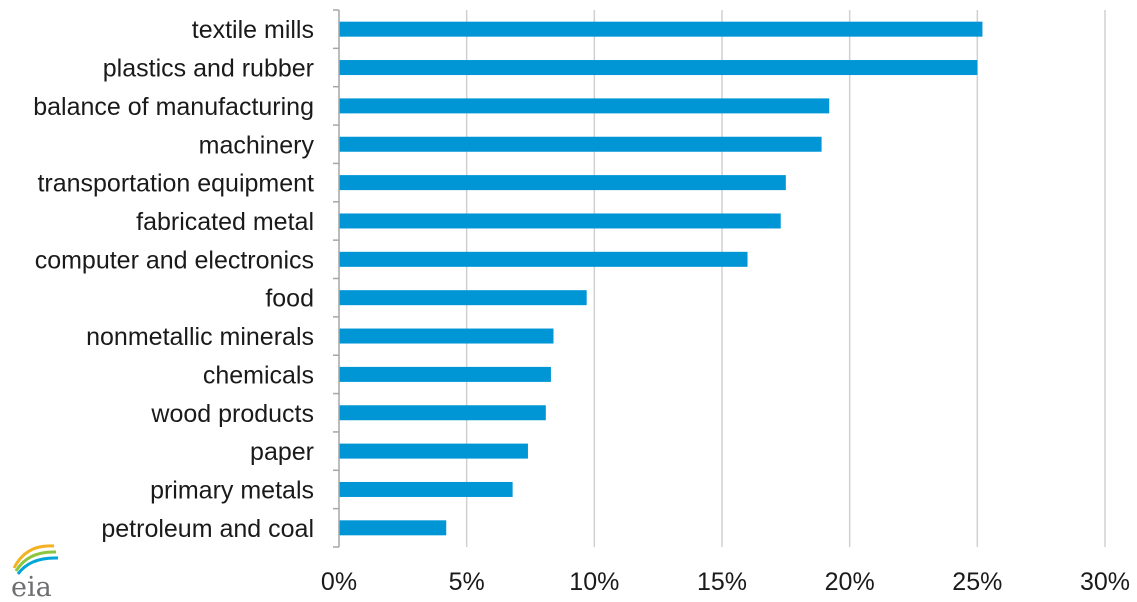  I want to click on logo-arc-yellow, so click(33, 556).